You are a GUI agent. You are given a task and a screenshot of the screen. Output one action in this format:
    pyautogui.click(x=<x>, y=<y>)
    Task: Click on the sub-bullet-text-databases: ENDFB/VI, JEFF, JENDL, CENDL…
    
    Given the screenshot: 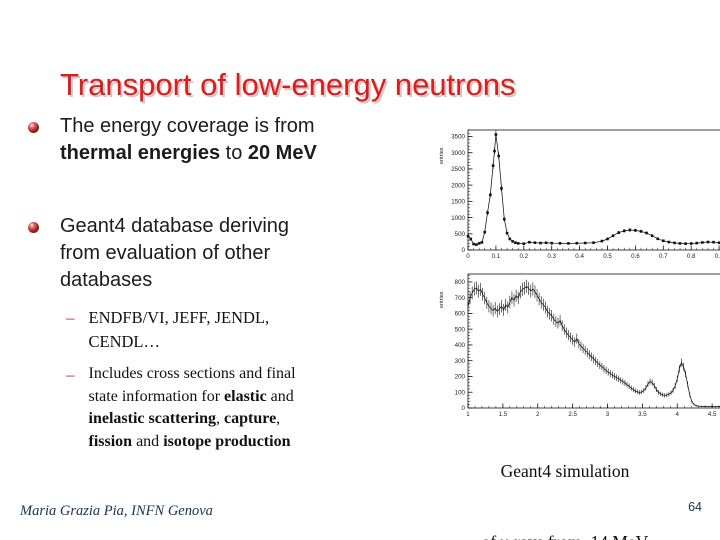 What is the action you would take?
    pyautogui.click(x=179, y=329)
    